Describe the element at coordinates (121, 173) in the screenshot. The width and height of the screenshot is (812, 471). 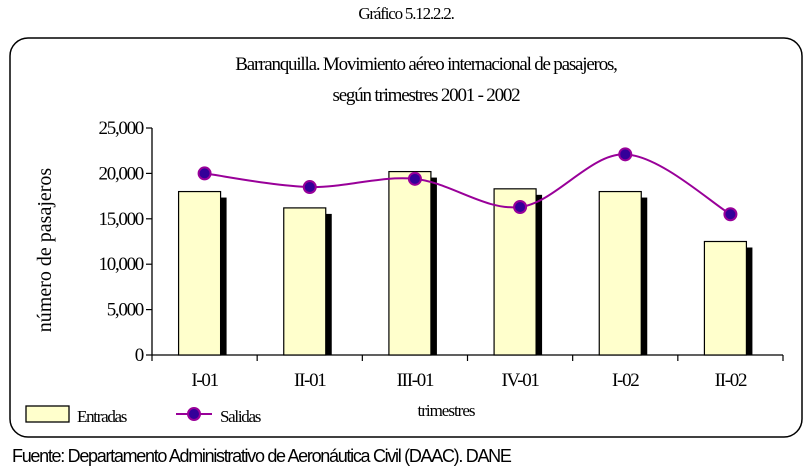
I see `y-tick-label: 20,000` at that location.